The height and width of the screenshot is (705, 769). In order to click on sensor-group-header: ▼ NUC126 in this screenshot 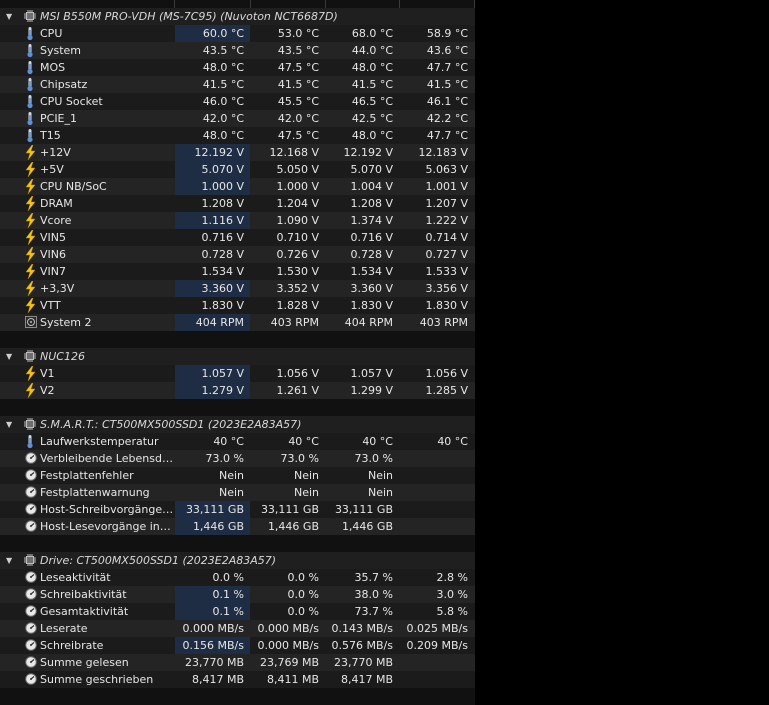, I will do `click(237, 356)`.